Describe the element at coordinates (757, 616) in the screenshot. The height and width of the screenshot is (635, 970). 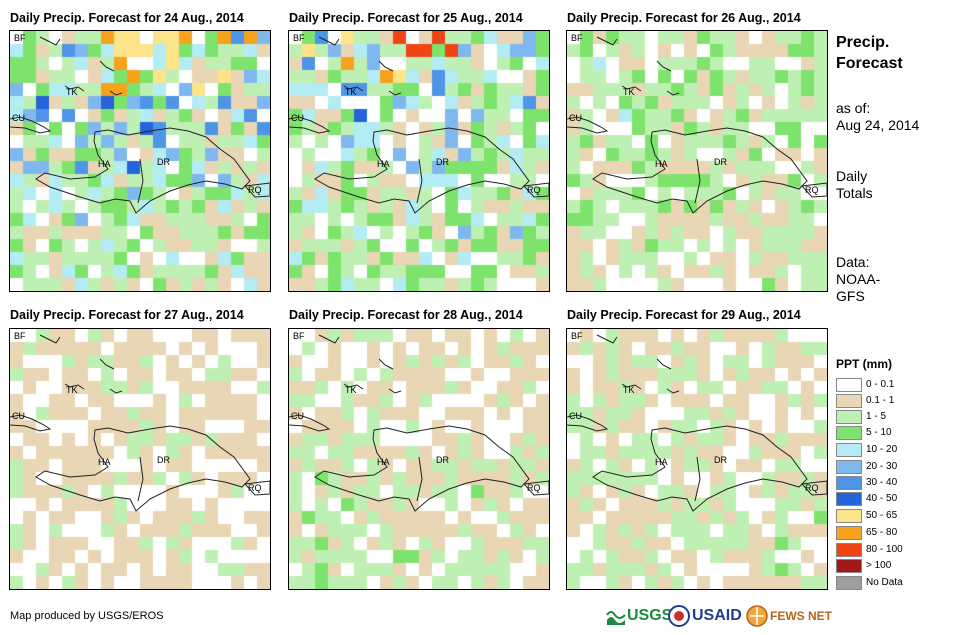
I see `fewsnet-globe-icon` at that location.